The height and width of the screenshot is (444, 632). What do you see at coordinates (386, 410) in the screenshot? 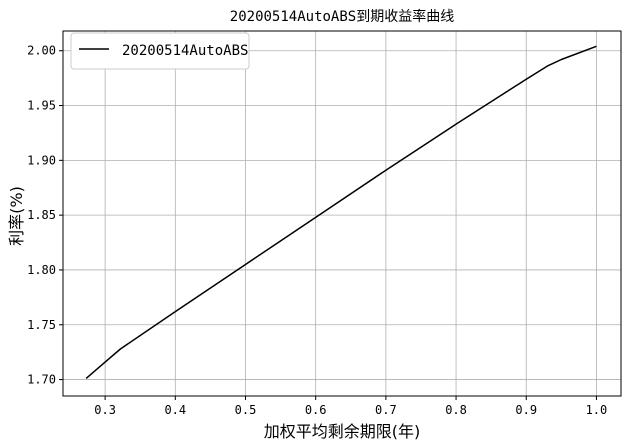
I see `x-tick-label: 0.7` at bounding box center [386, 410].